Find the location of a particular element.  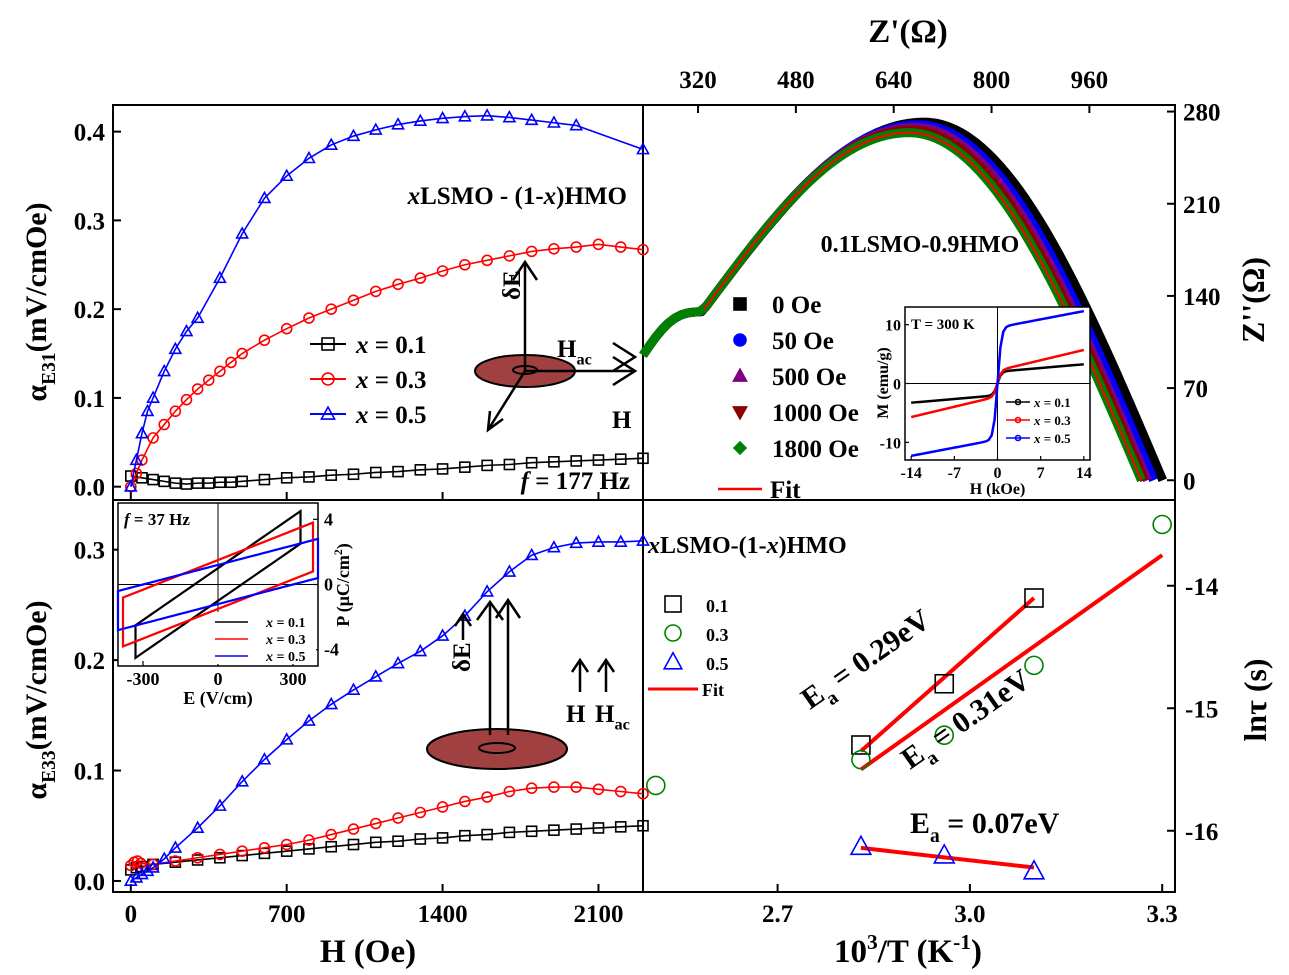

right-y-tick-label: 140 is located at coordinates (1202, 297).